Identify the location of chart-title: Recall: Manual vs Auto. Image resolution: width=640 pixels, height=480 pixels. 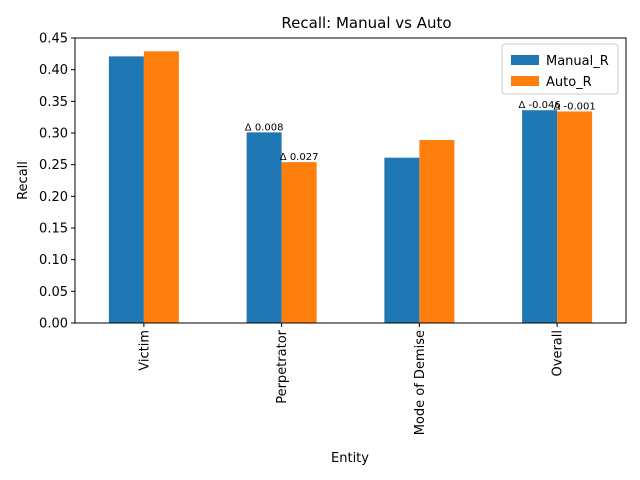
(366, 23).